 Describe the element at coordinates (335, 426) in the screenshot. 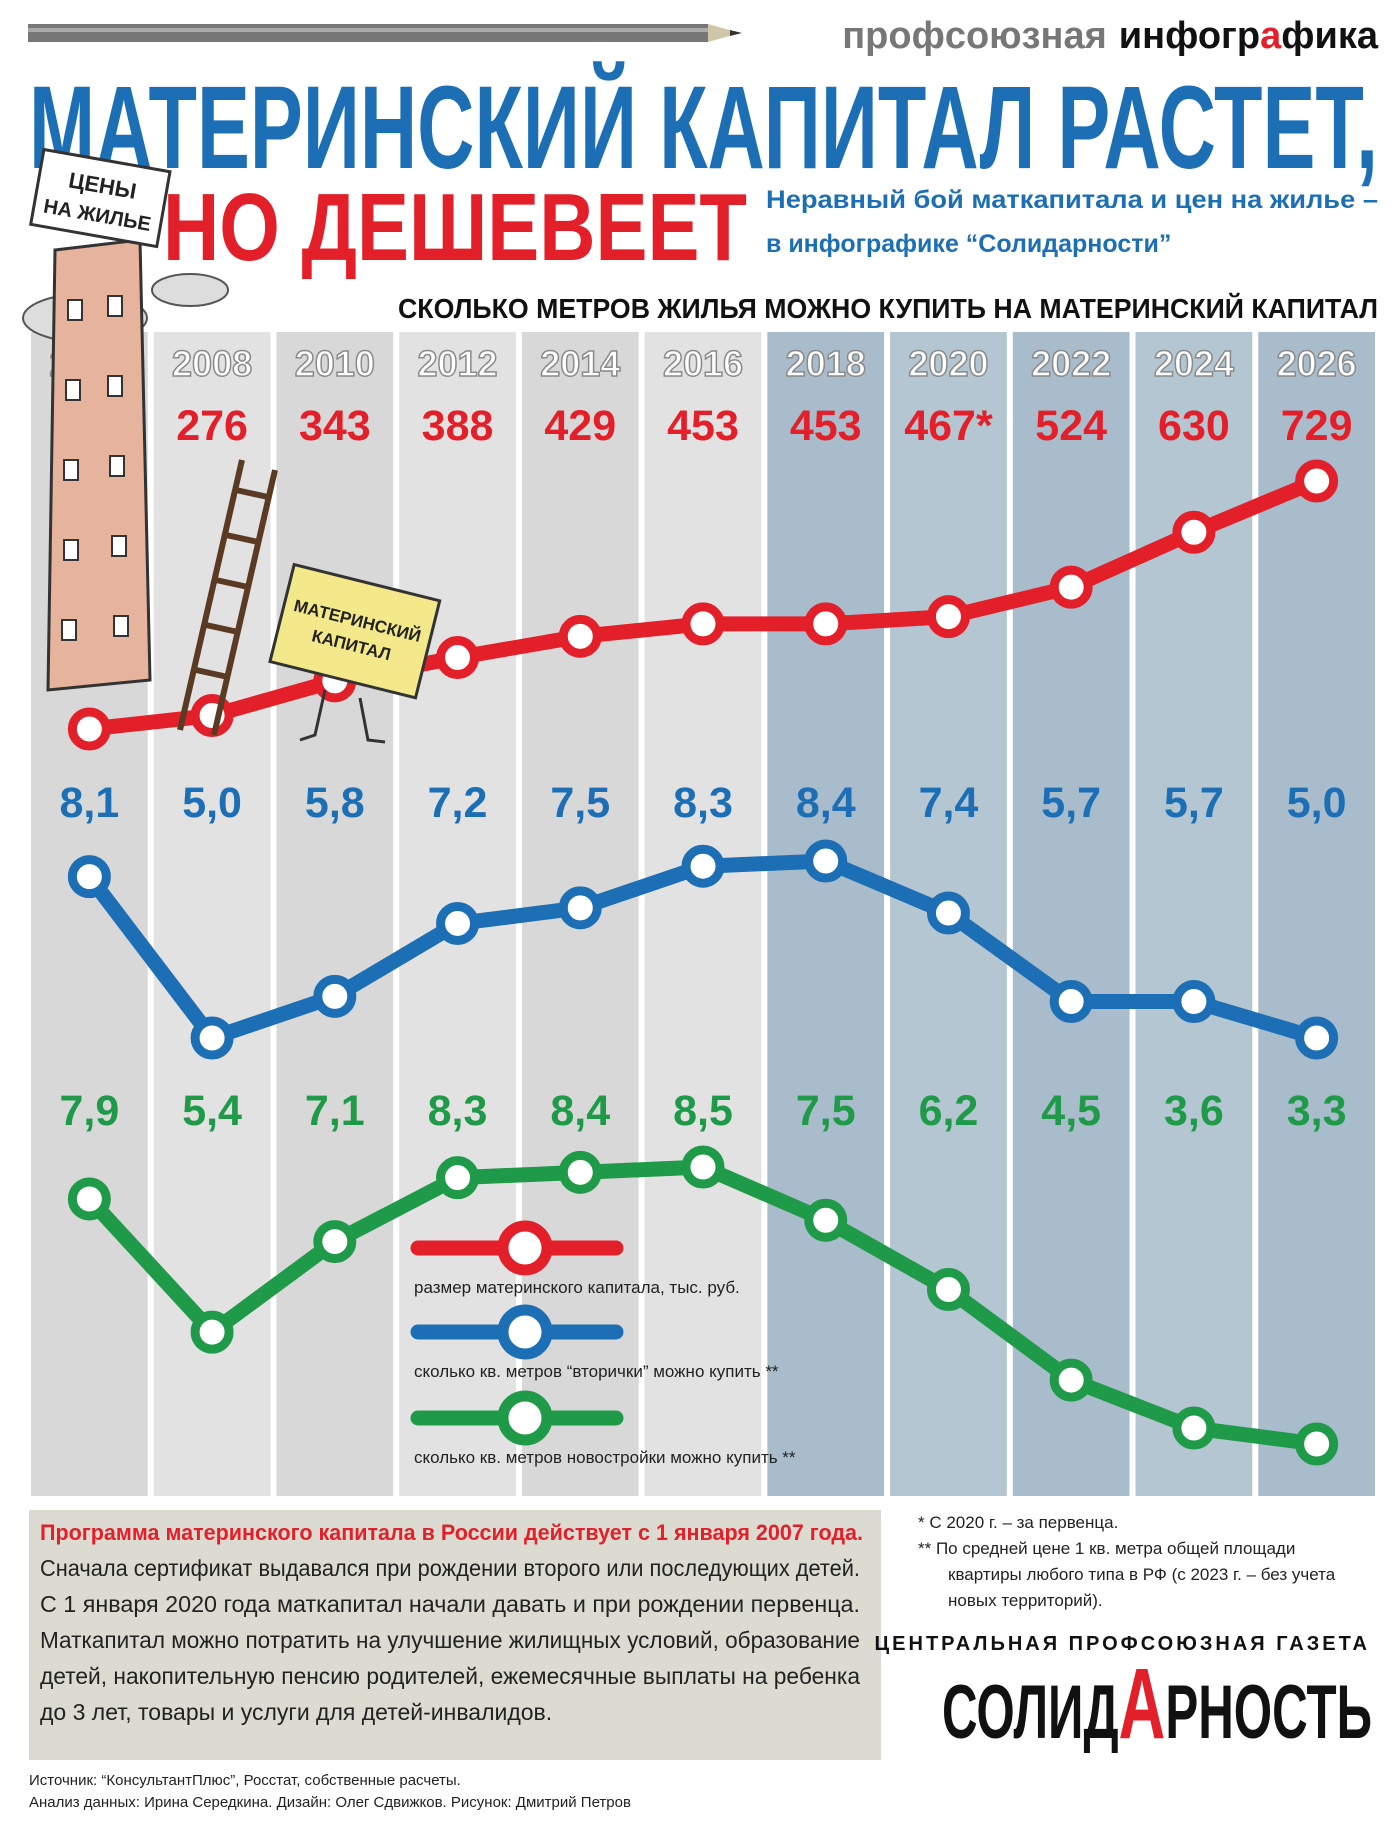

I see `data-label: 343` at that location.